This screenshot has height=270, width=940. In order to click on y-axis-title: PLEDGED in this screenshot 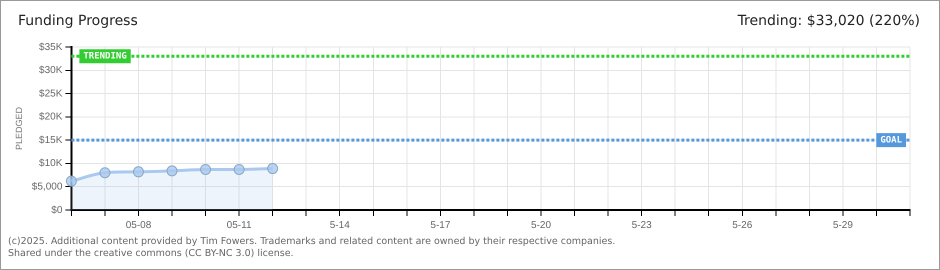, I will do `click(19, 128)`.